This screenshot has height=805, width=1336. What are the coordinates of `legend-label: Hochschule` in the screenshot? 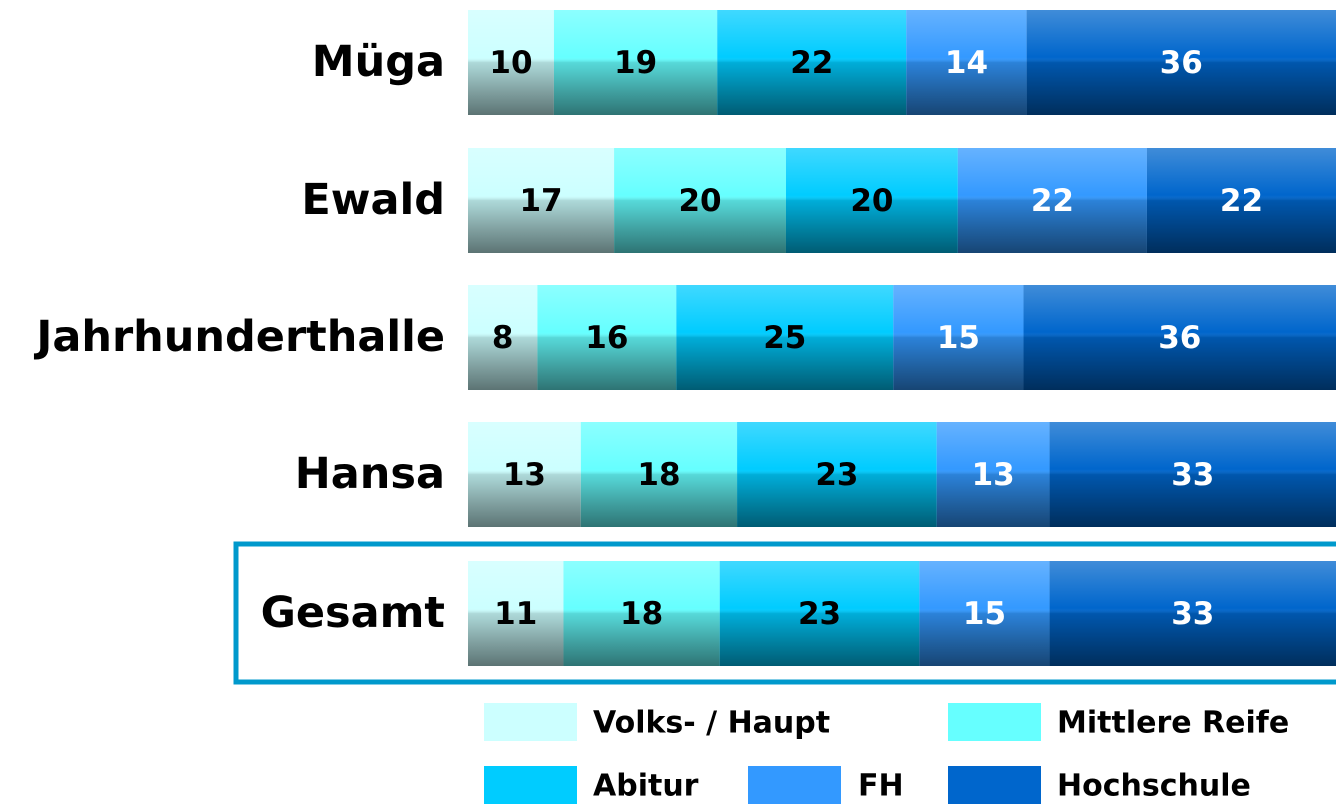 It's located at (1154, 786).